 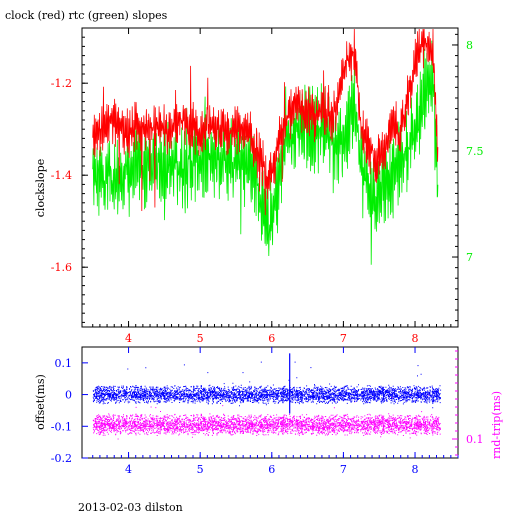 I want to click on top-y-left-tick-label: -1.6, so click(x=61, y=267).